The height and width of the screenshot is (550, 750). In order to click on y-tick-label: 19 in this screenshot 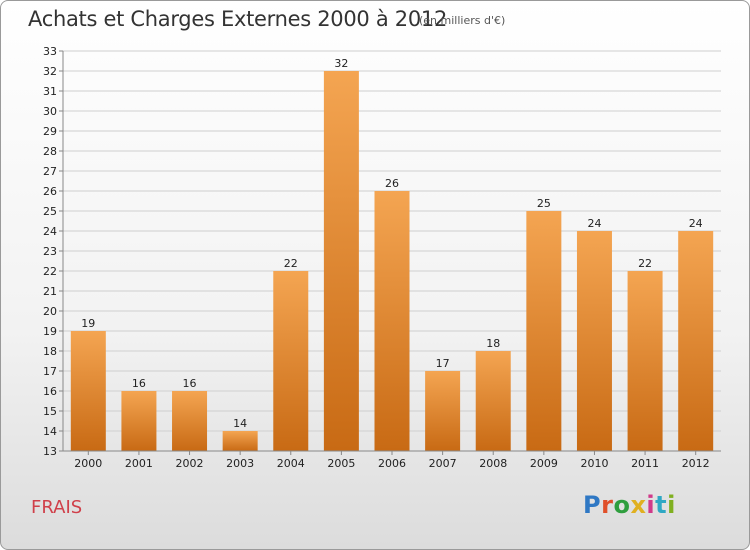, I will do `click(50, 331)`.